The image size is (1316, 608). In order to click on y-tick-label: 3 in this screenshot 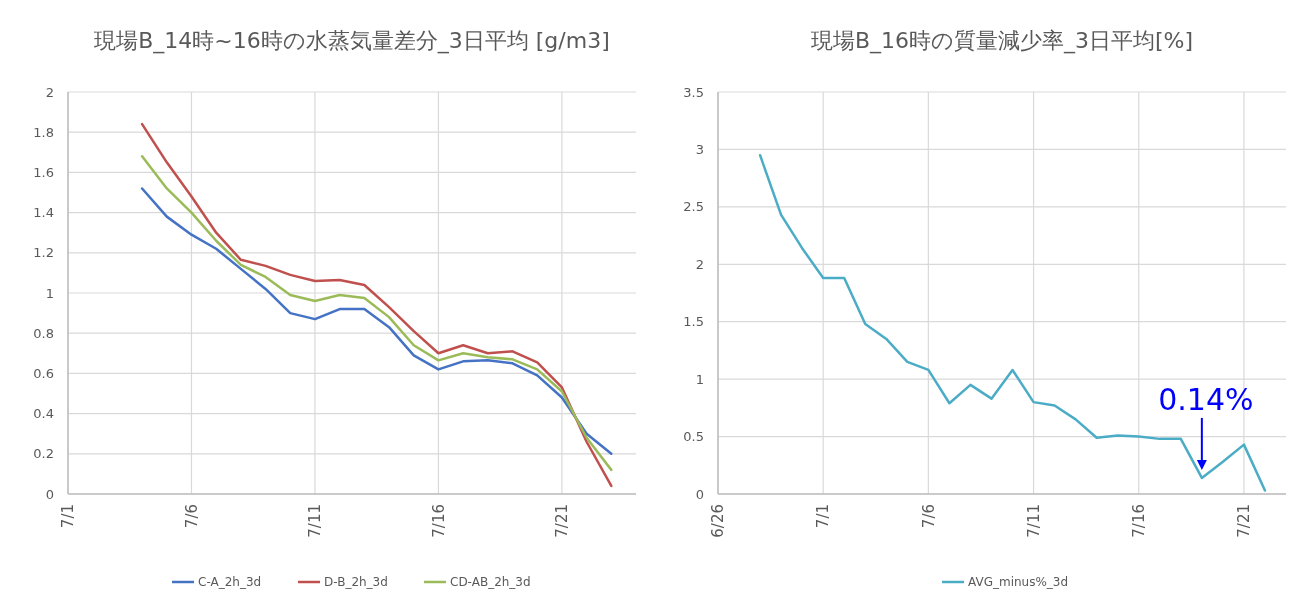, I will do `click(699, 149)`.